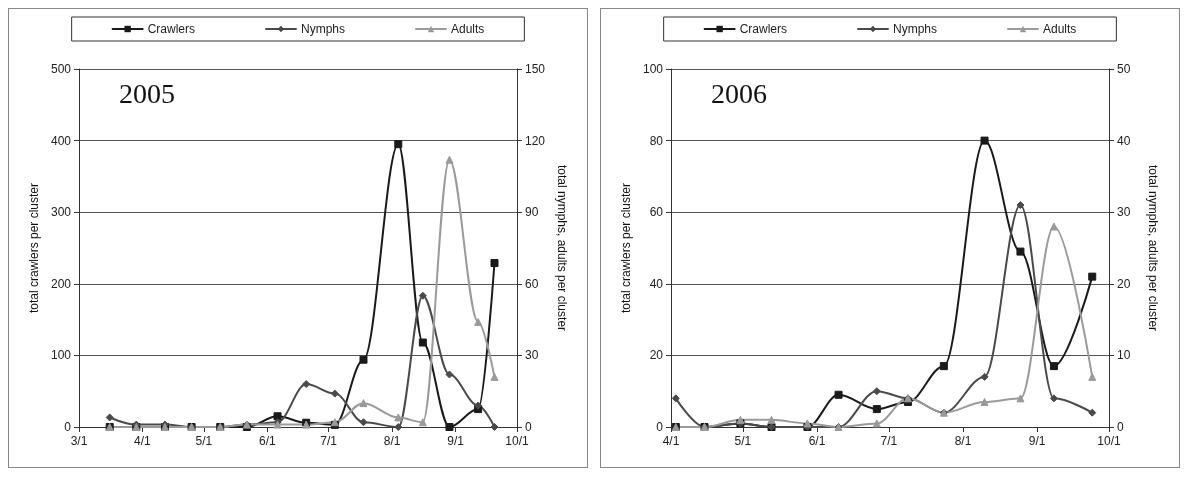  I want to click on y-tick-label: 200, so click(61, 283).